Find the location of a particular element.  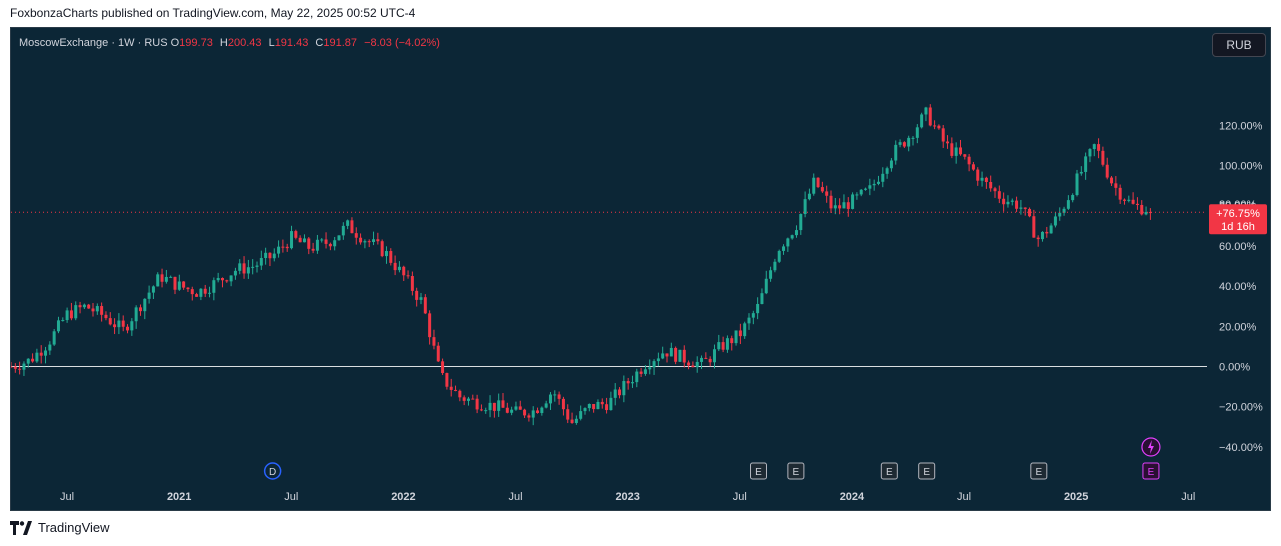

y-tick-label: 40.00% is located at coordinates (1238, 287).